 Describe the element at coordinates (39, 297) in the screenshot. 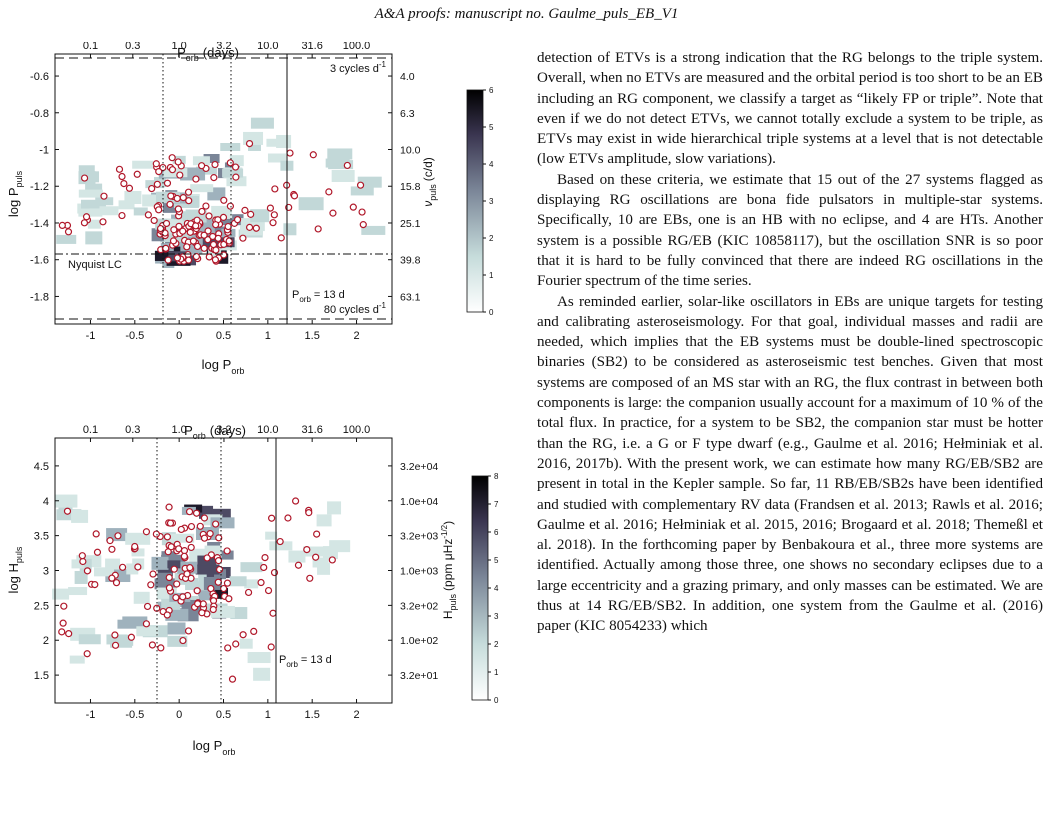

I see `y-tick-label: -1.8` at that location.